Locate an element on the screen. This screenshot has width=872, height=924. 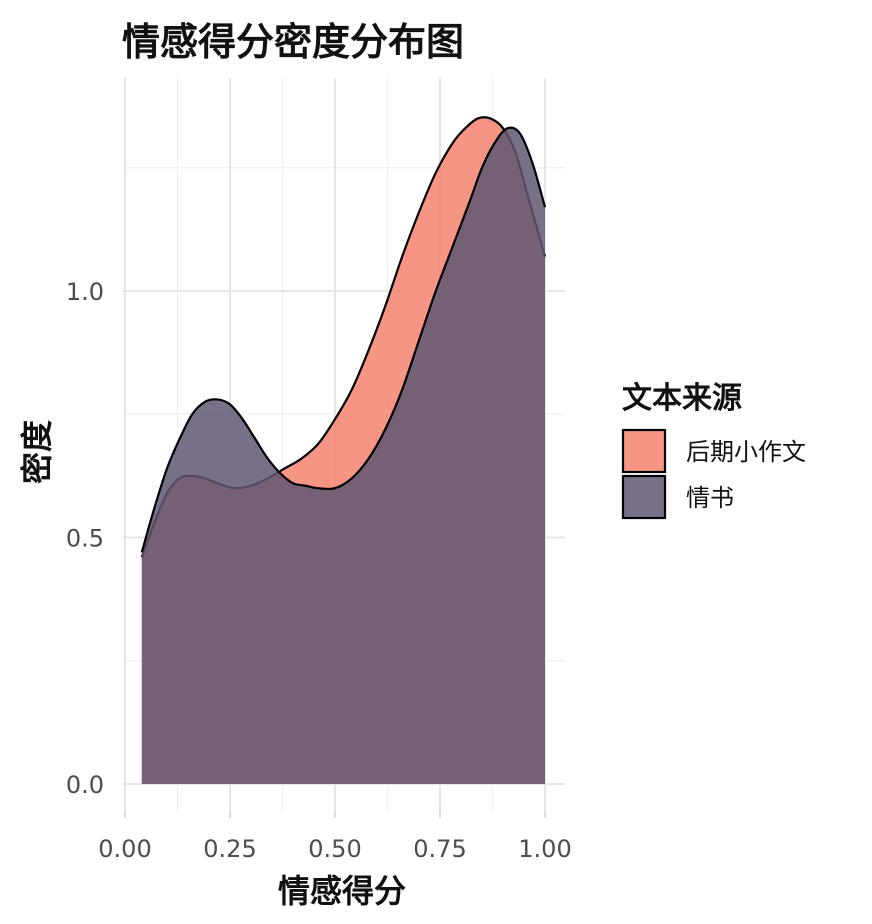
y-tick-label: 0.0 is located at coordinates (85, 785).